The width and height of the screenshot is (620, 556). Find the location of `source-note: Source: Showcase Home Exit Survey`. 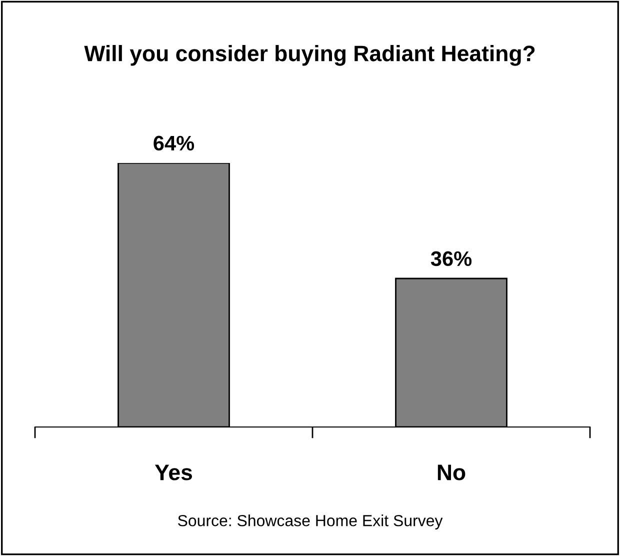

source-note: Source: Showcase Home Exit Survey is located at coordinates (310, 522).